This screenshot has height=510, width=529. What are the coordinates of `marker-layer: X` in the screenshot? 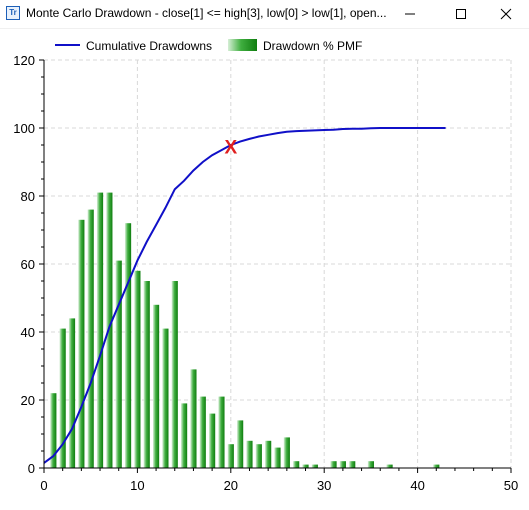 It's located at (230, 148).